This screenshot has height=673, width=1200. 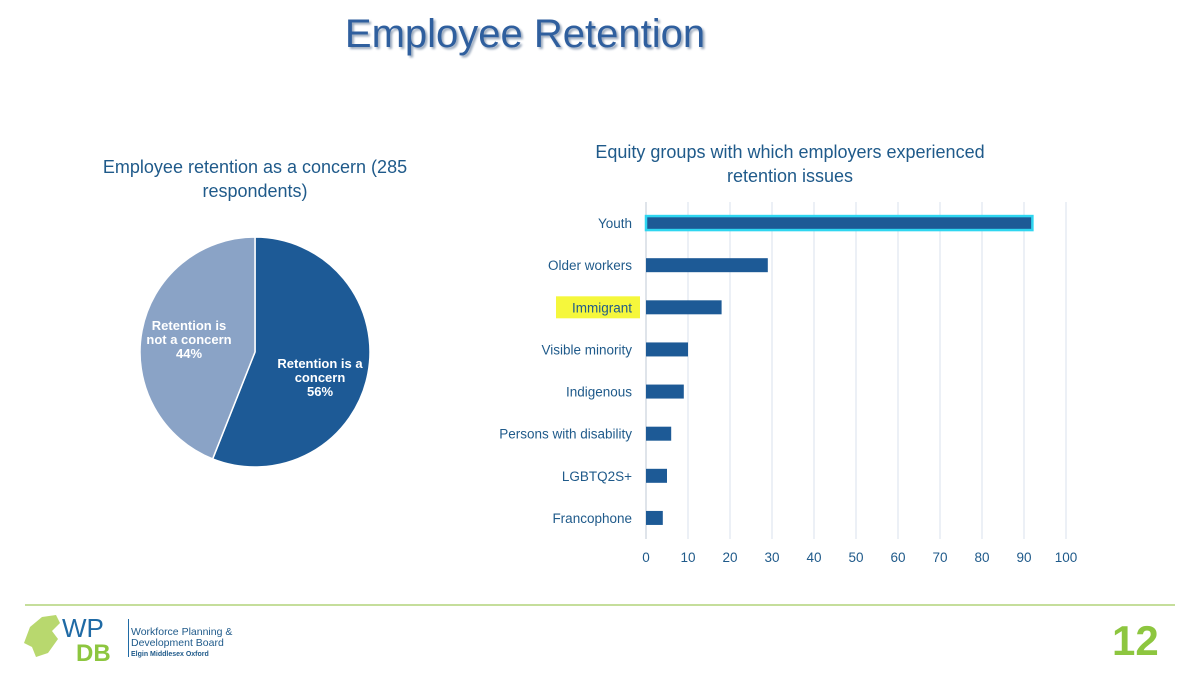 I want to click on logo-mark: WP DB, so click(x=76, y=638).